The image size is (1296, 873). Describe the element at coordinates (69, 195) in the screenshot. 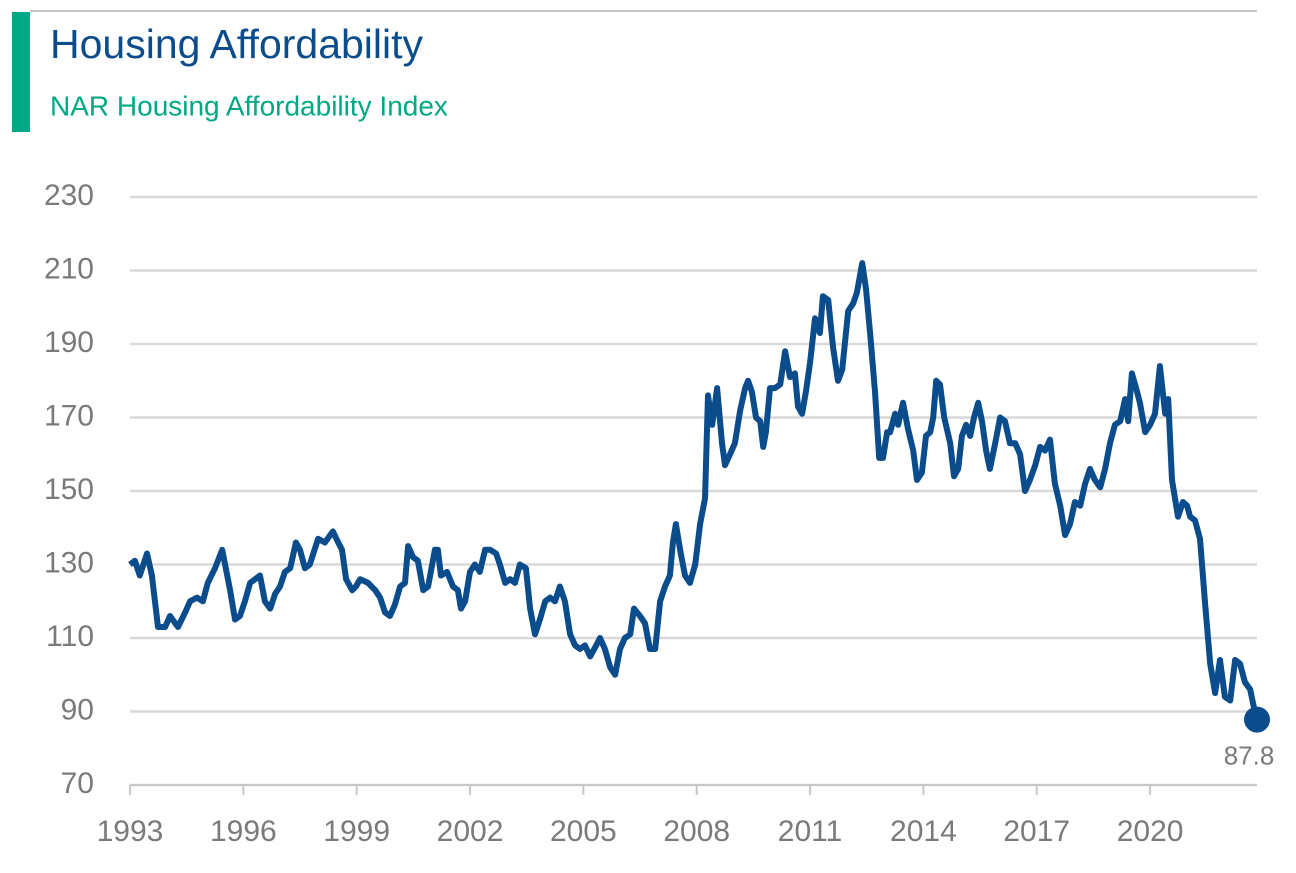

I see `y-tick-label: 230` at that location.